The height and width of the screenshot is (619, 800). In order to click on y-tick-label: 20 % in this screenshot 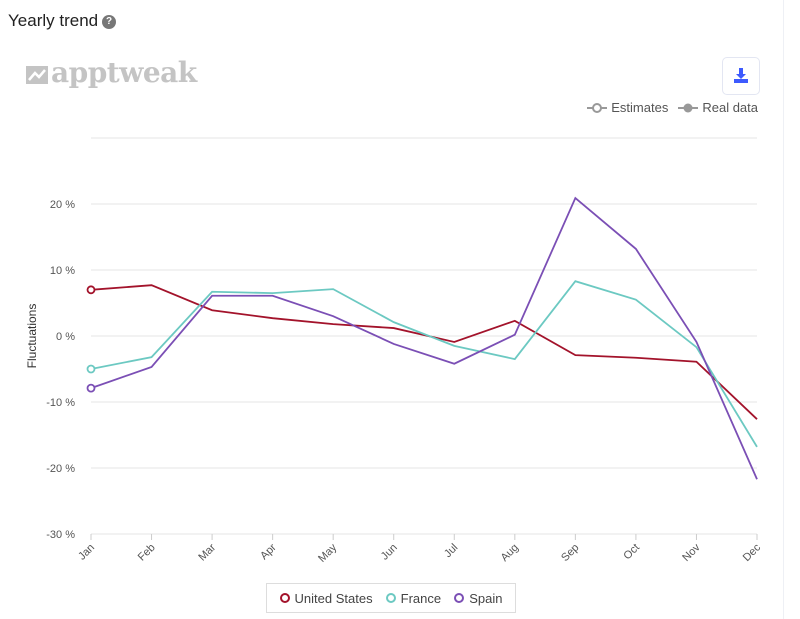, I will do `click(62, 205)`.